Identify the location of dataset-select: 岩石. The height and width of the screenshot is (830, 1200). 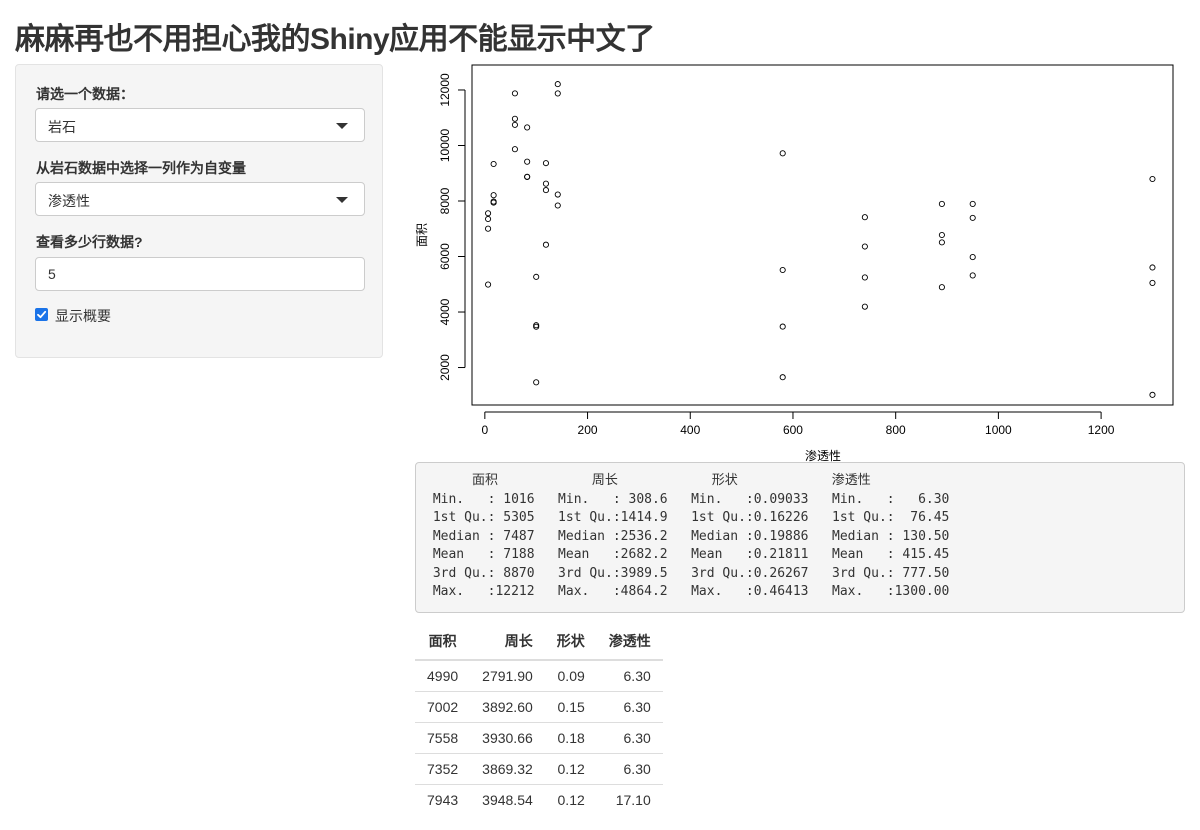
(200, 125).